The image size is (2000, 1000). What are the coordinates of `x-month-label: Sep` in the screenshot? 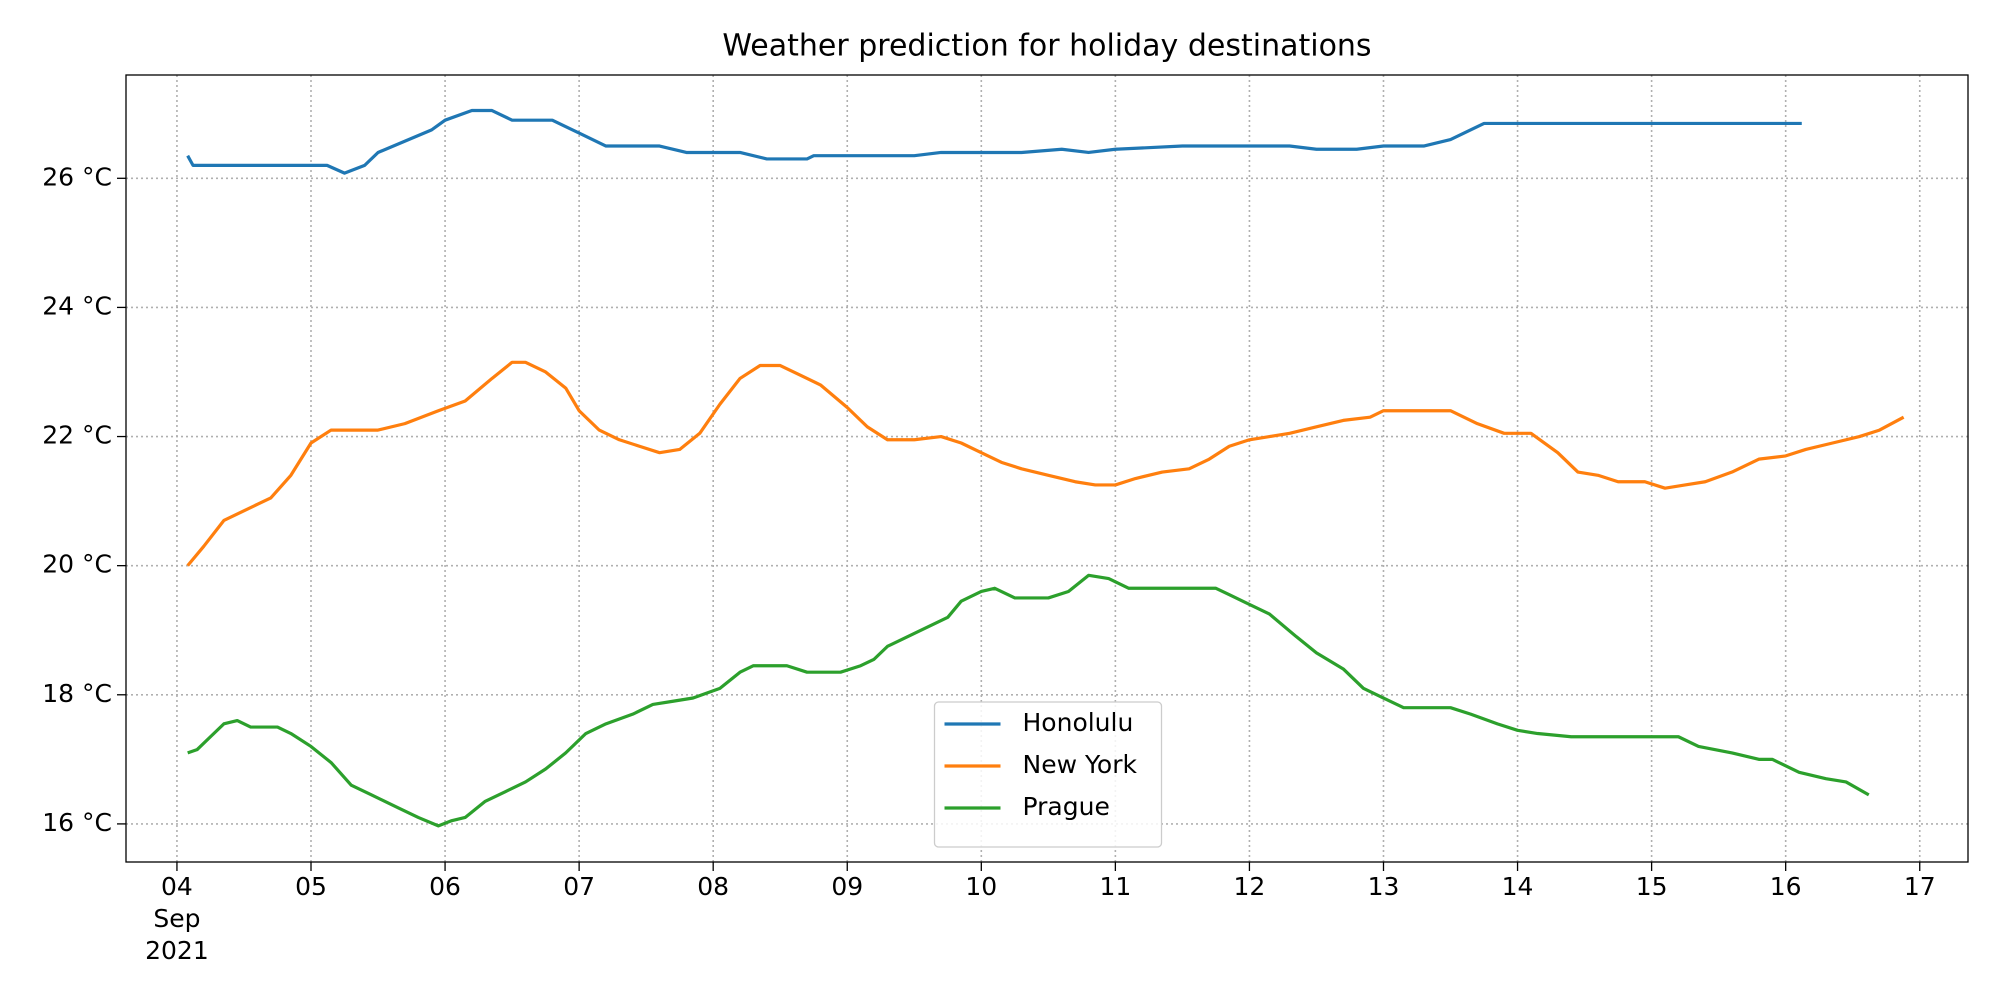 It's located at (176, 918).